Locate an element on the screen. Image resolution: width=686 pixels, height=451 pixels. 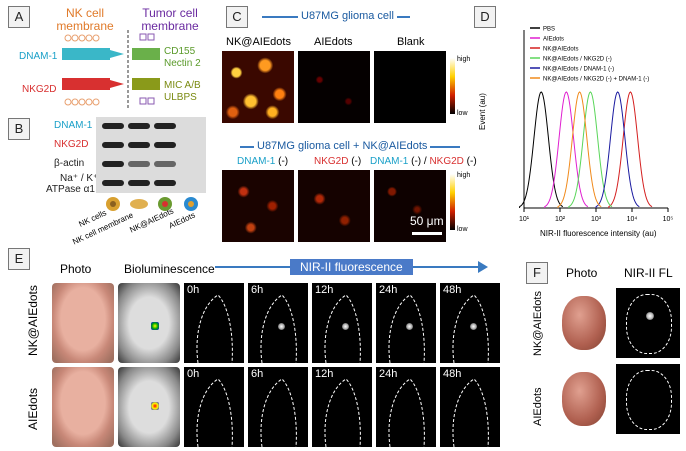
f-row-nkaie: NK@AIEdots is located at coordinates (538, 323).